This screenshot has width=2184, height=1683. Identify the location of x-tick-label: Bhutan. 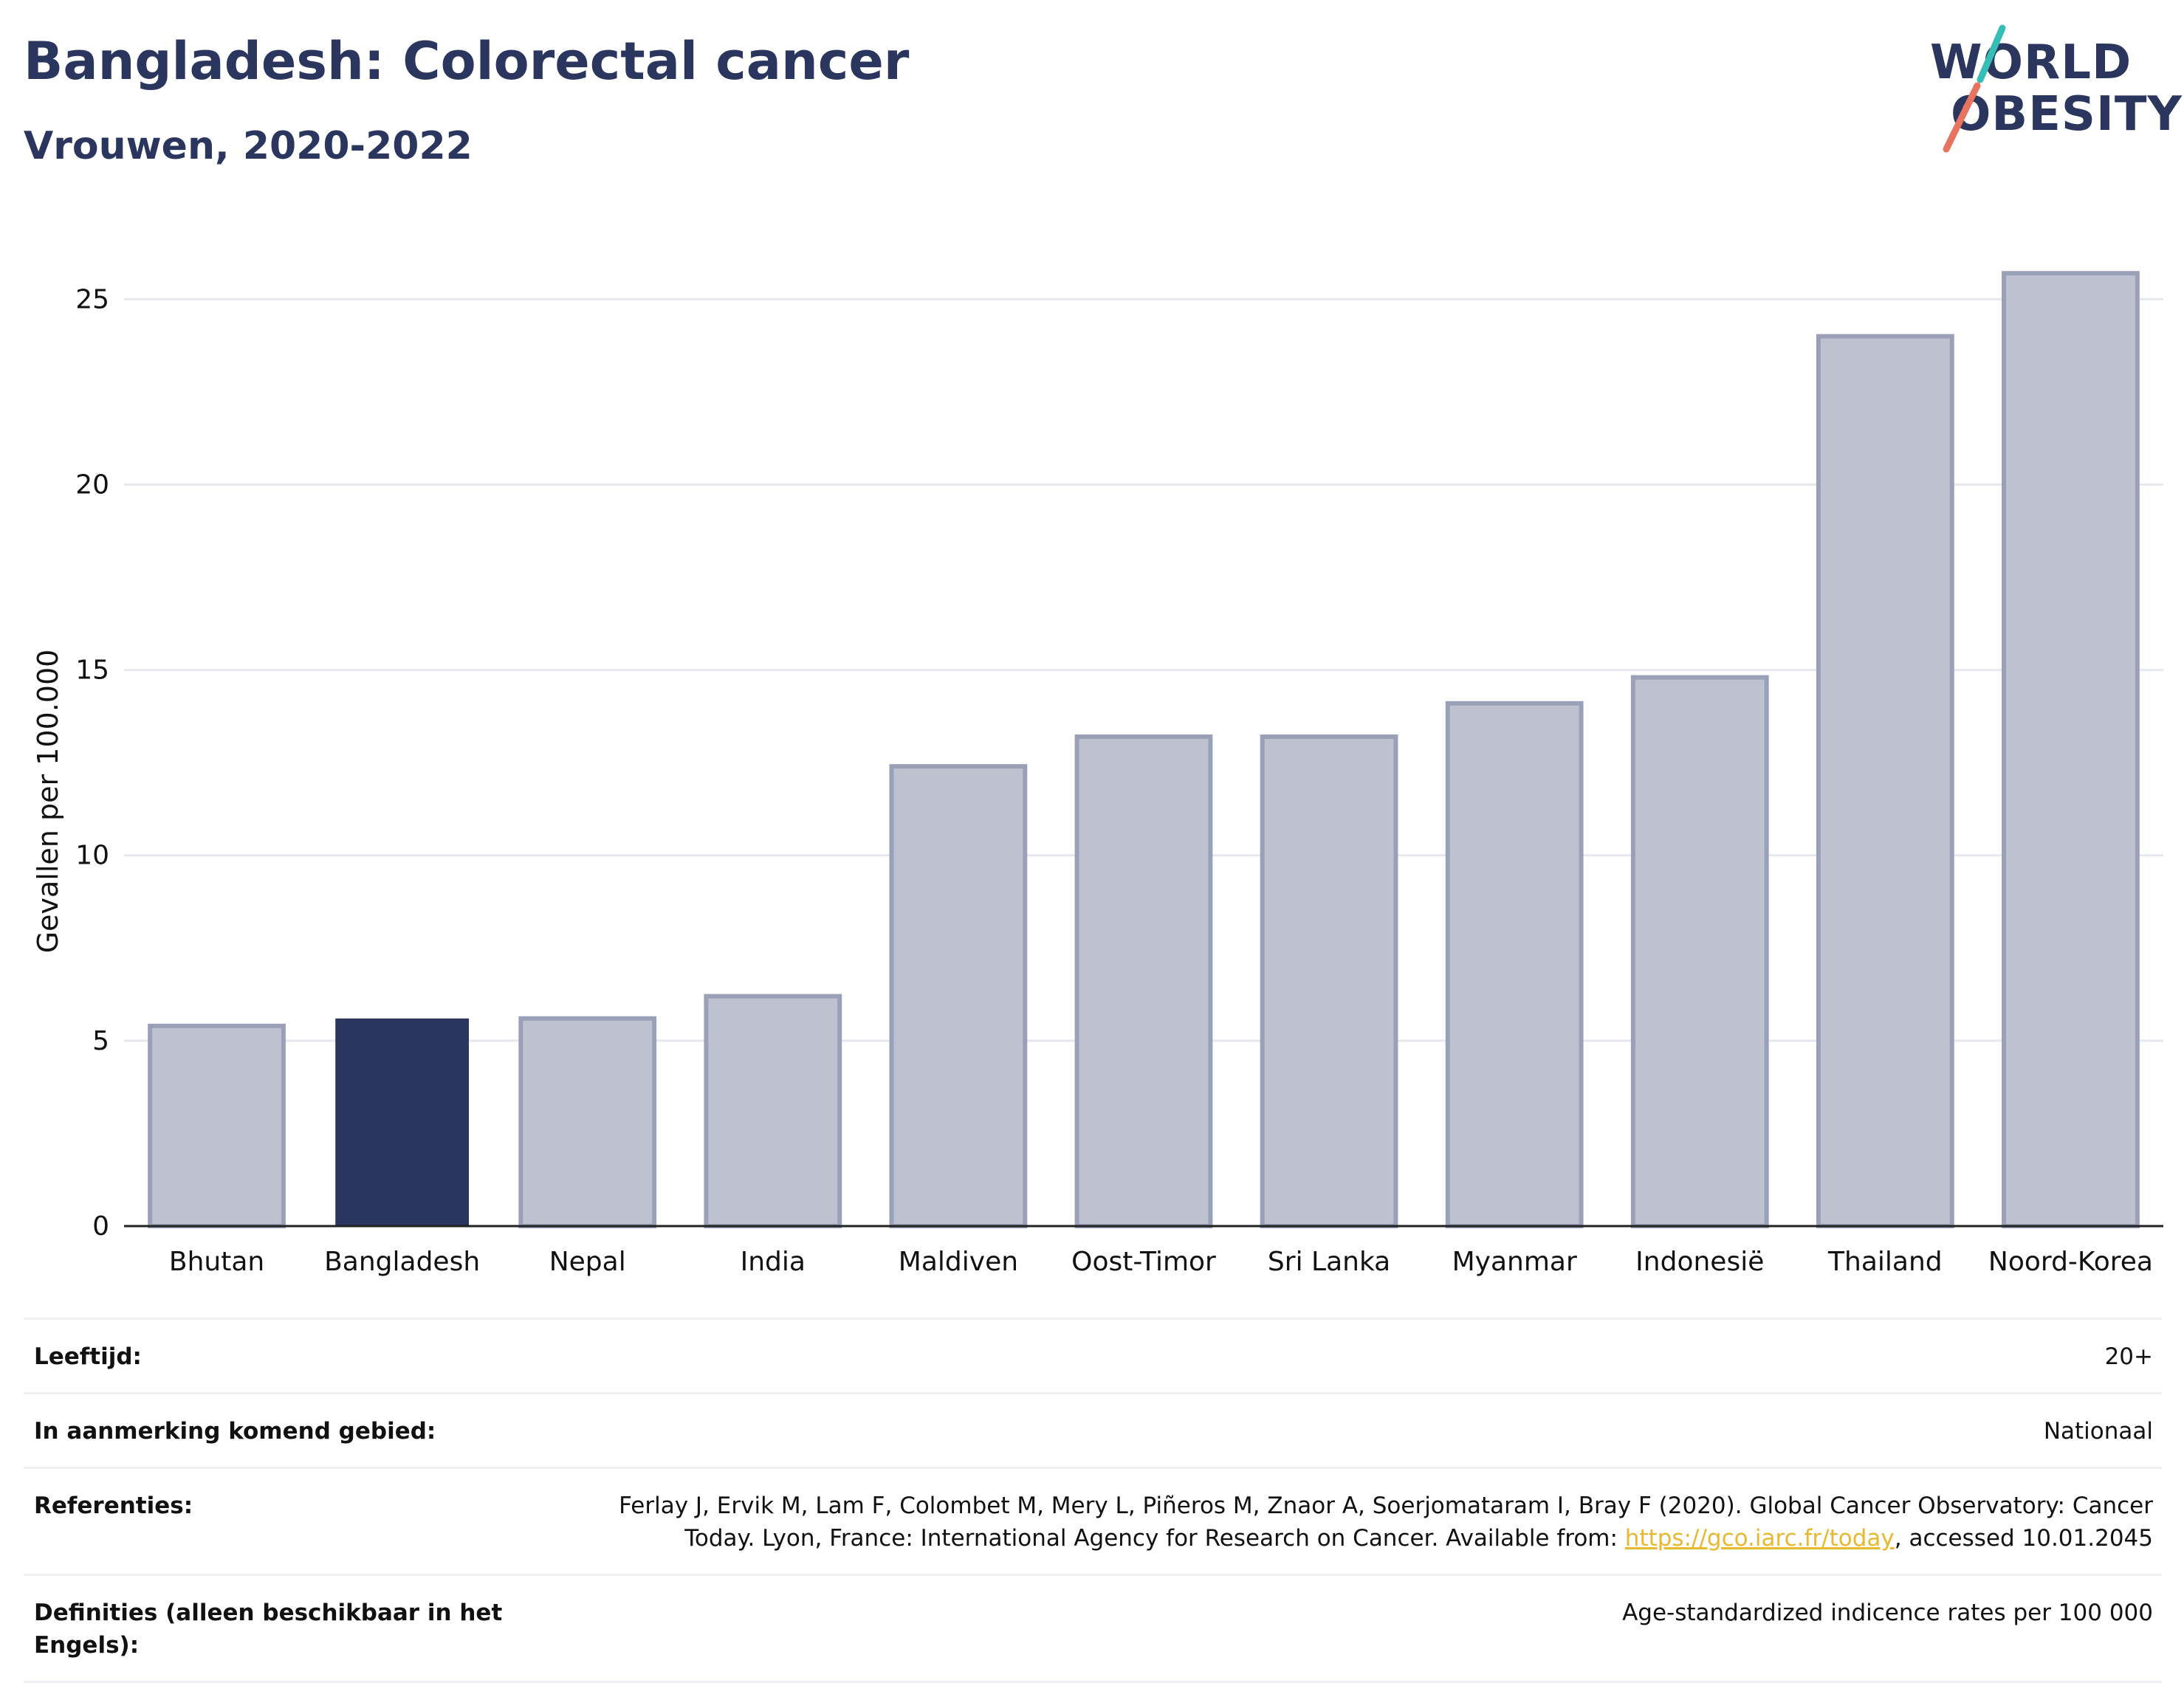
(216, 1262).